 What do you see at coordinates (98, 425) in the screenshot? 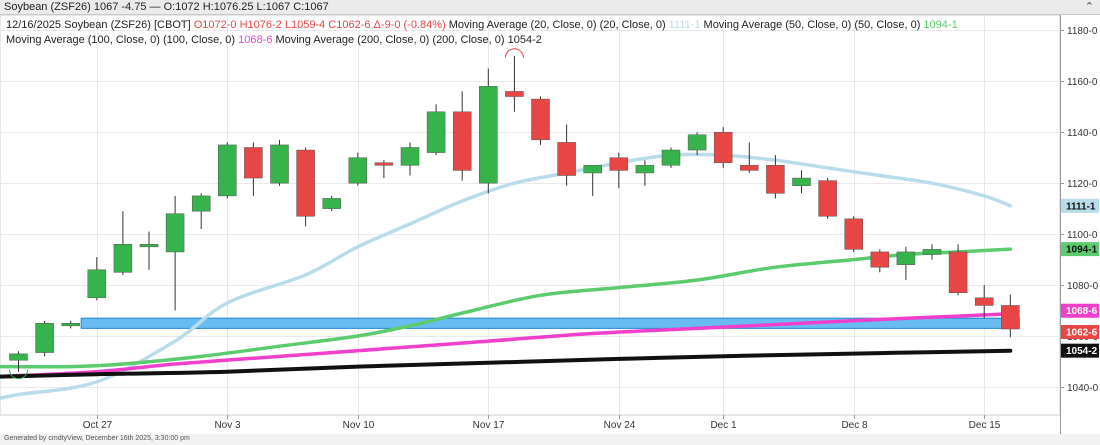
I see `x-tick-label: Oct 27` at bounding box center [98, 425].